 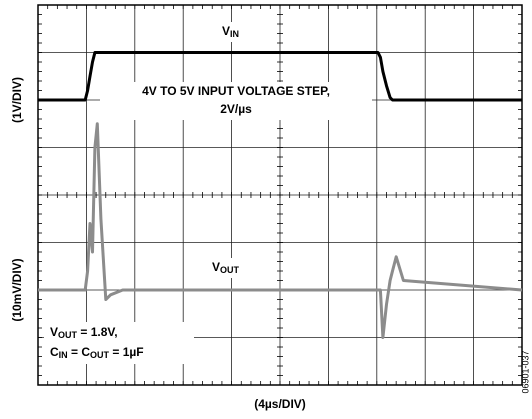 I want to click on annotation-part: = C, so click(x=79, y=352).